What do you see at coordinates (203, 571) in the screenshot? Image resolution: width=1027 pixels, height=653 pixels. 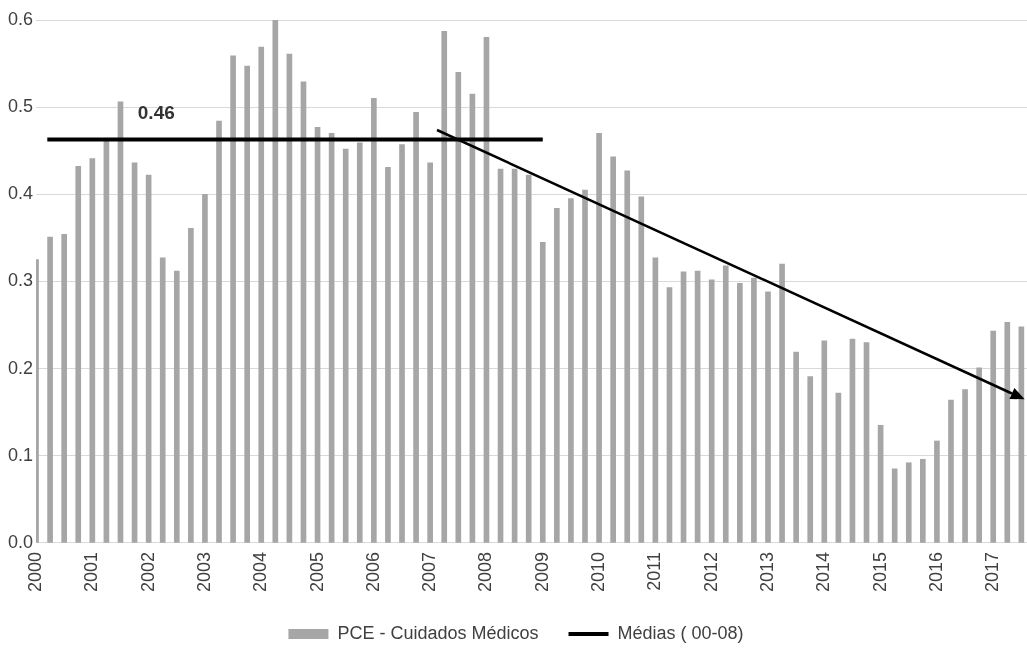 I see `x-tick-label: 2003` at bounding box center [203, 571].